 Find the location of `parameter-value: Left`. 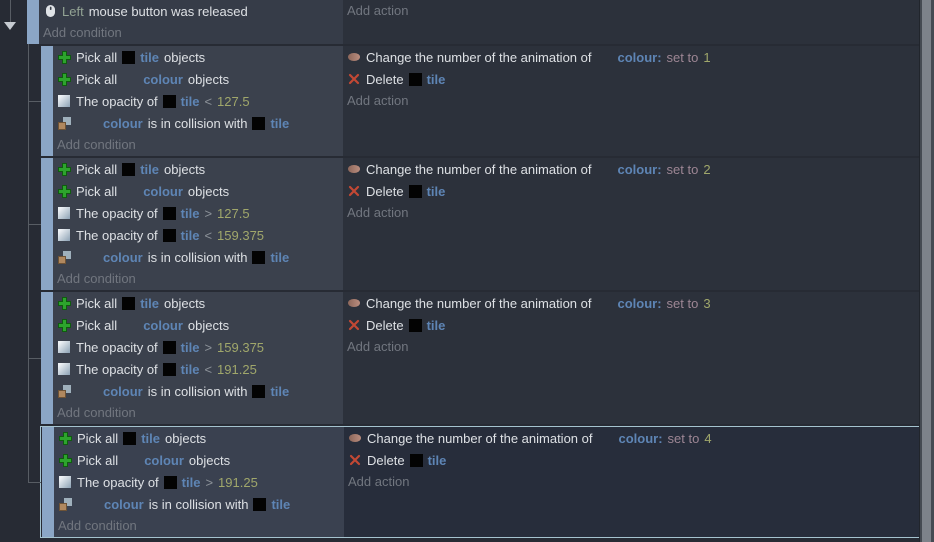

parameter-value: Left is located at coordinates (73, 11).